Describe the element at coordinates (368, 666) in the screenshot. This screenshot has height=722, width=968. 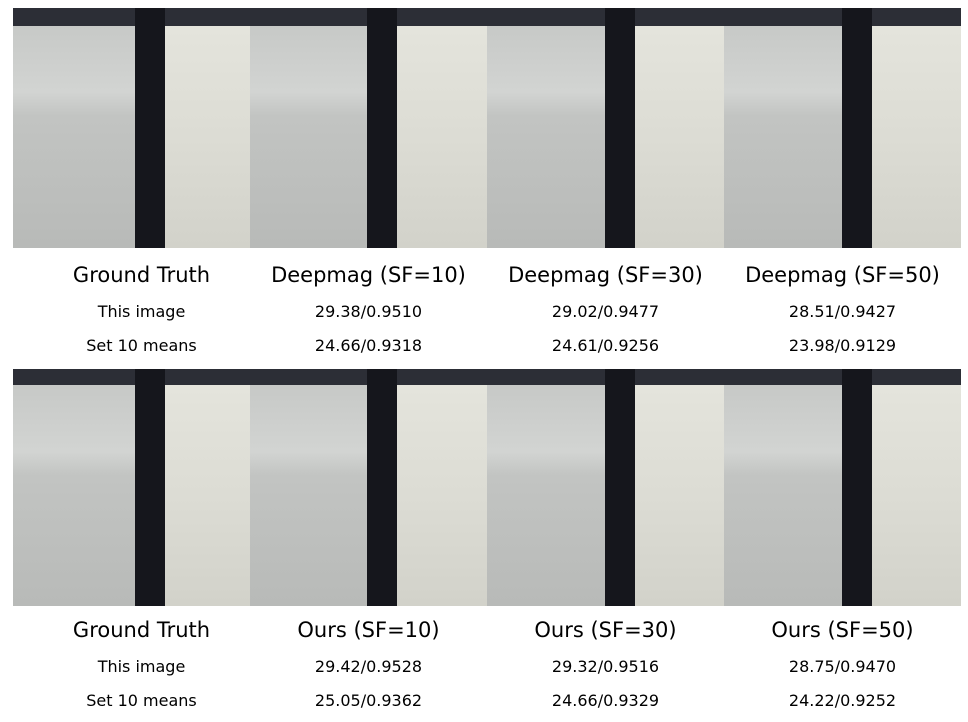
I see `metric-this-image-ours-sf10: 29.42/0.9528` at that location.